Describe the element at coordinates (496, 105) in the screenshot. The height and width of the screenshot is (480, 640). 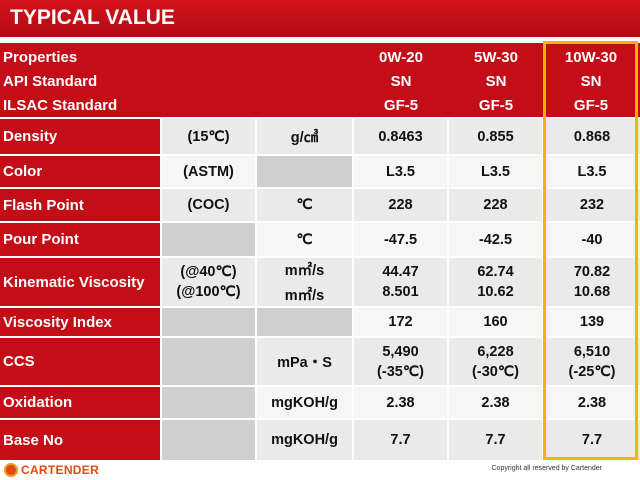
I see `grade-5w30-ilsac: GF-5` at that location.